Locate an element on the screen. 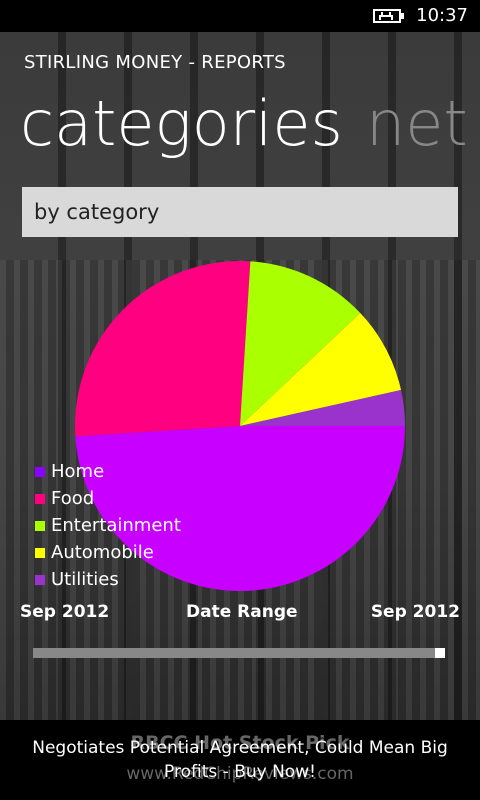 This screenshot has width=480, height=800. slider-thumb is located at coordinates (440, 653).